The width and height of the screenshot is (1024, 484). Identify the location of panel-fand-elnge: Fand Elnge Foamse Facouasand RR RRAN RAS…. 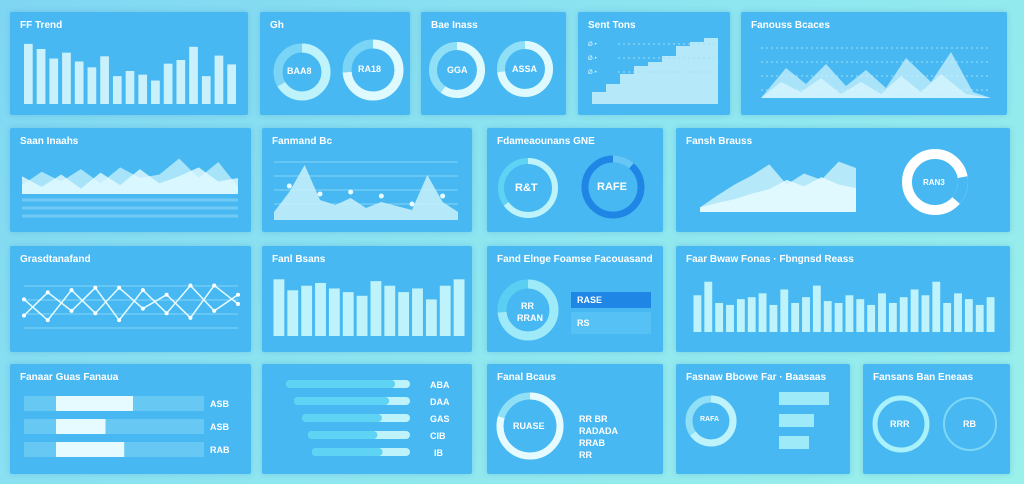
(575, 299).